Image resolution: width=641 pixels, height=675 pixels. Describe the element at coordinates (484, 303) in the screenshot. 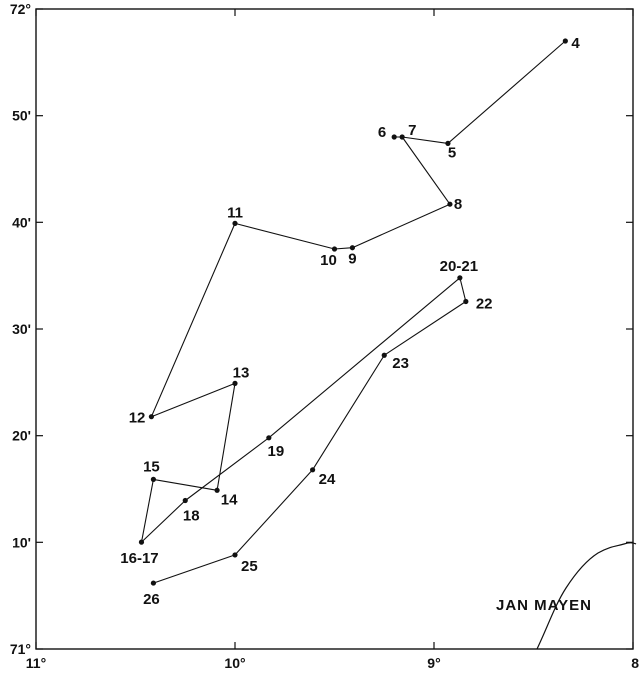

I see `station-label: 22` at that location.